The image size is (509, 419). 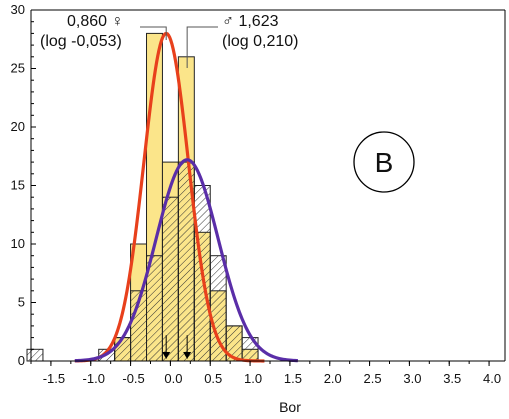 What do you see at coordinates (253, 378) in the screenshot?
I see `x-tick-label: 1.0` at bounding box center [253, 378].